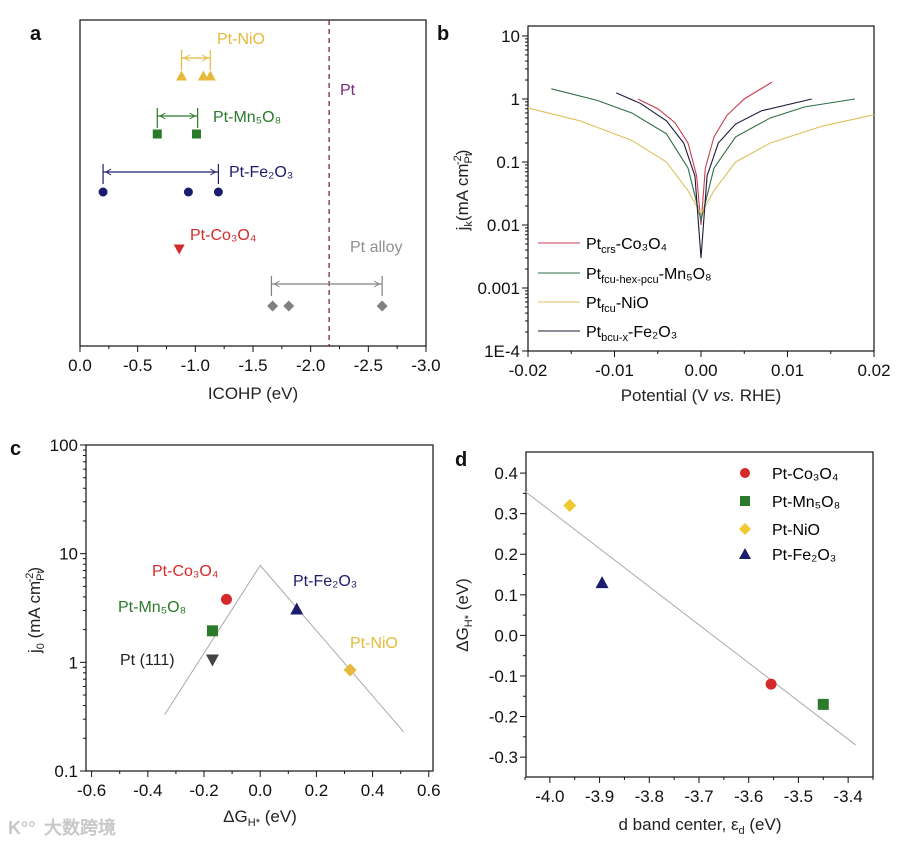 This screenshot has width=908, height=847. What do you see at coordinates (617, 305) in the screenshot?
I see `legend-label-nio: Ptfcu-NiO` at bounding box center [617, 305].